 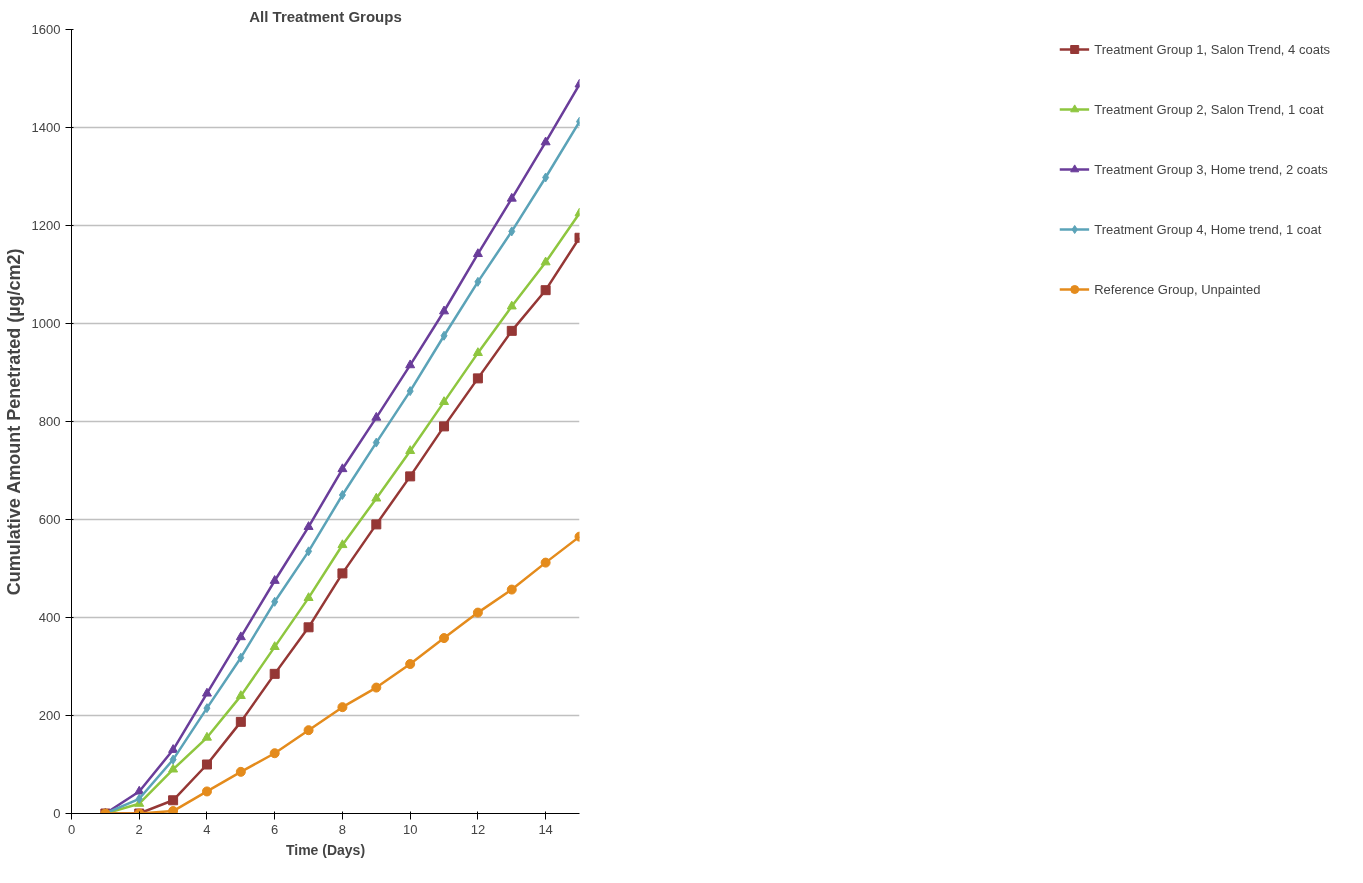 I want to click on x-tick-label: 10, so click(x=410, y=829).